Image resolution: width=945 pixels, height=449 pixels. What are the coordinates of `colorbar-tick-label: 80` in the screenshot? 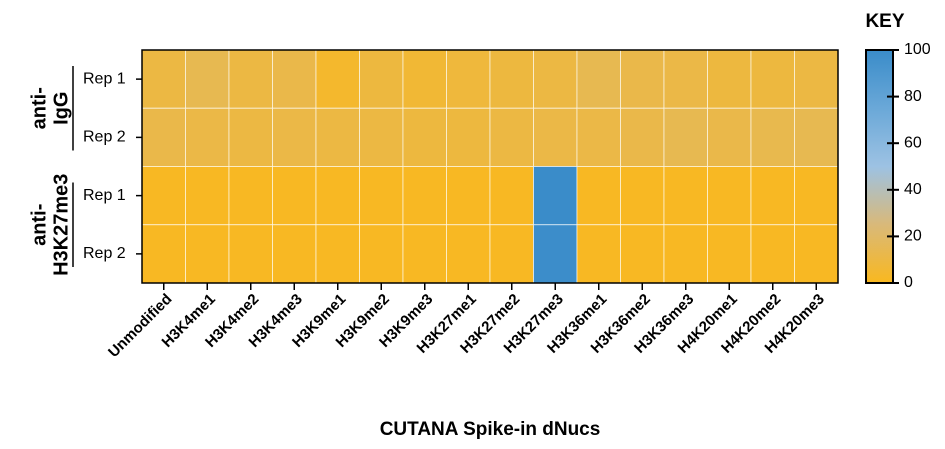 It's located at (913, 96).